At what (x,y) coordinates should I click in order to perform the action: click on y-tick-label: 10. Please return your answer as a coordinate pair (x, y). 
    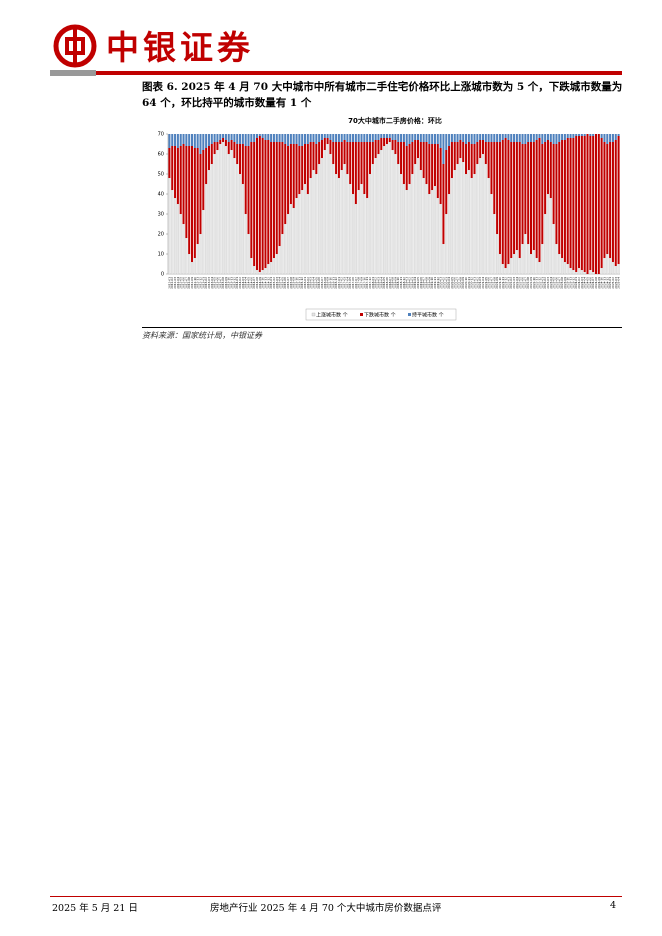
    Looking at the image, I should click on (161, 255).